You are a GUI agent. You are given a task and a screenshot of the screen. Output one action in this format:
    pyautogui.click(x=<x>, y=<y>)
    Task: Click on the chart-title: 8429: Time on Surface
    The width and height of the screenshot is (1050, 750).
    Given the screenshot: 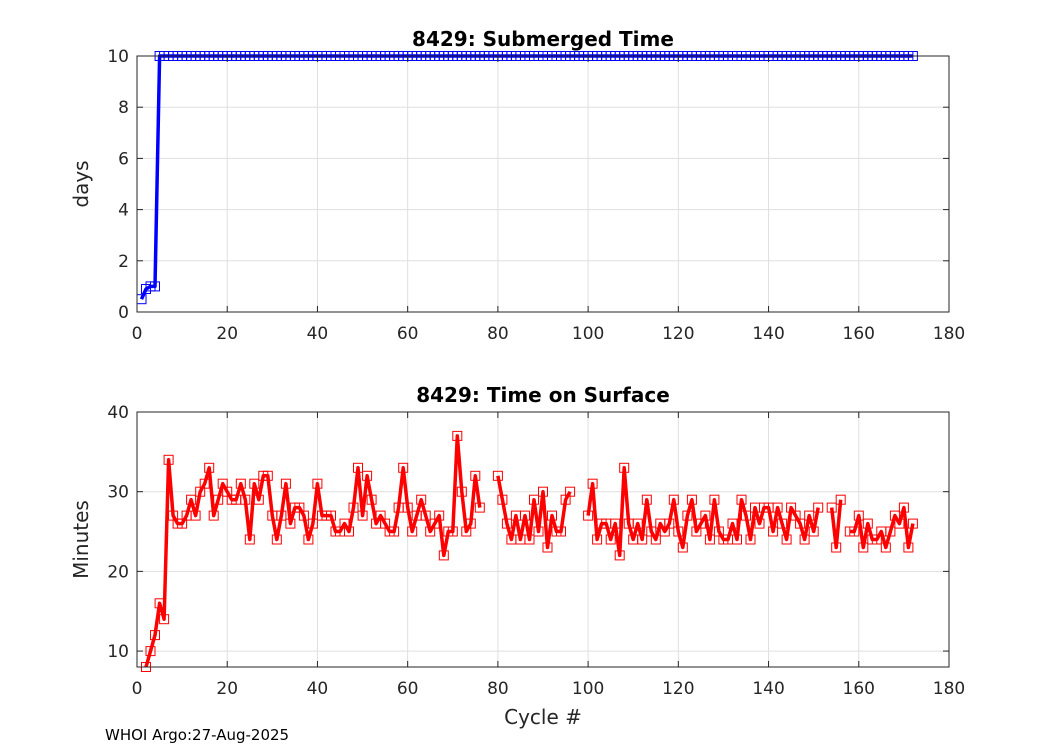 What is the action you would take?
    pyautogui.click(x=543, y=395)
    